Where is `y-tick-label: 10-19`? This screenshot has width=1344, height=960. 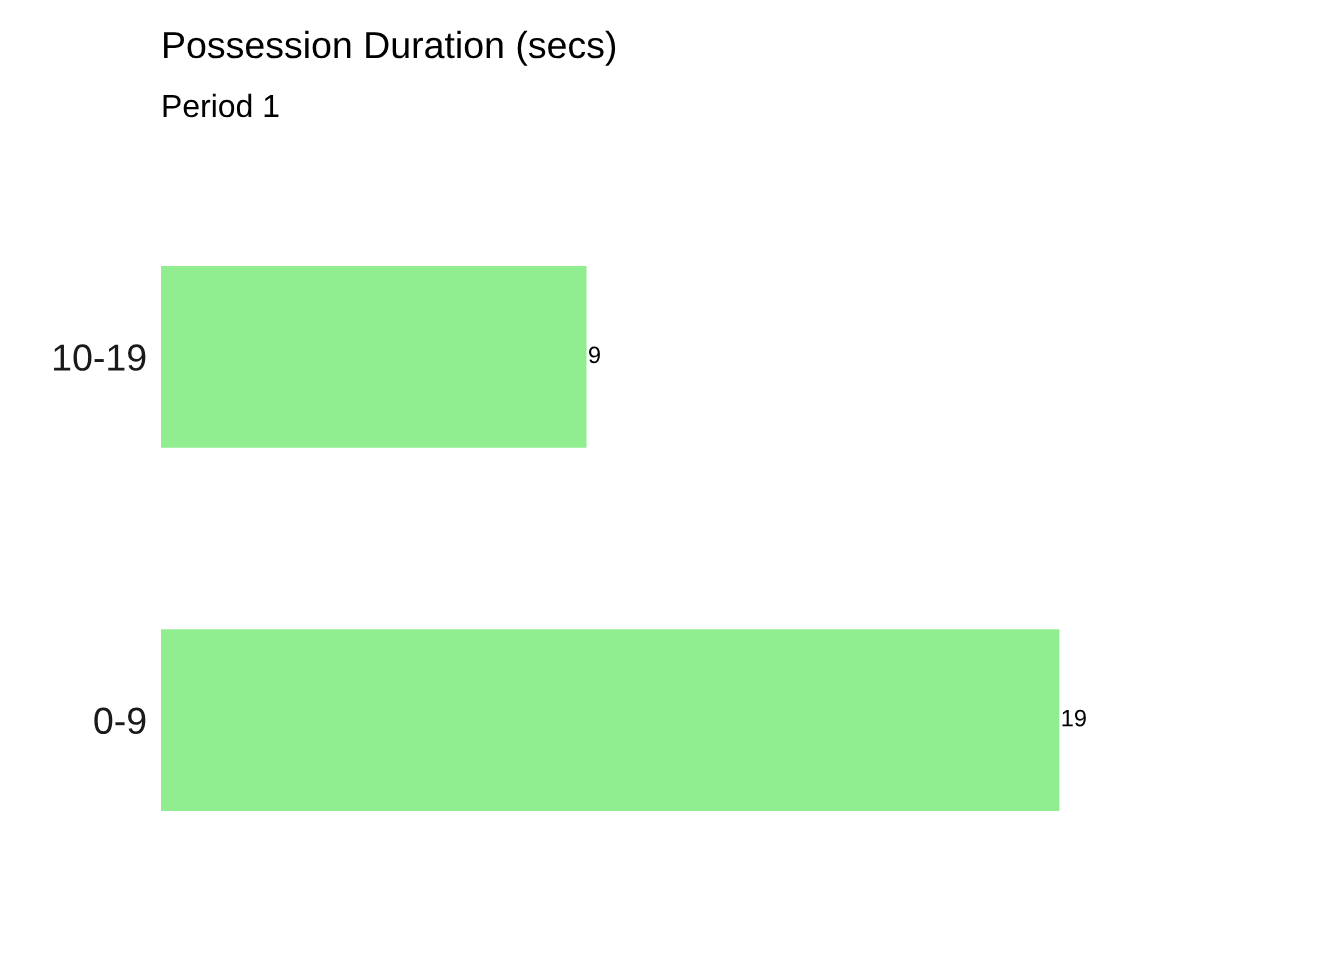
y-tick-label: 10-19 is located at coordinates (100, 357).